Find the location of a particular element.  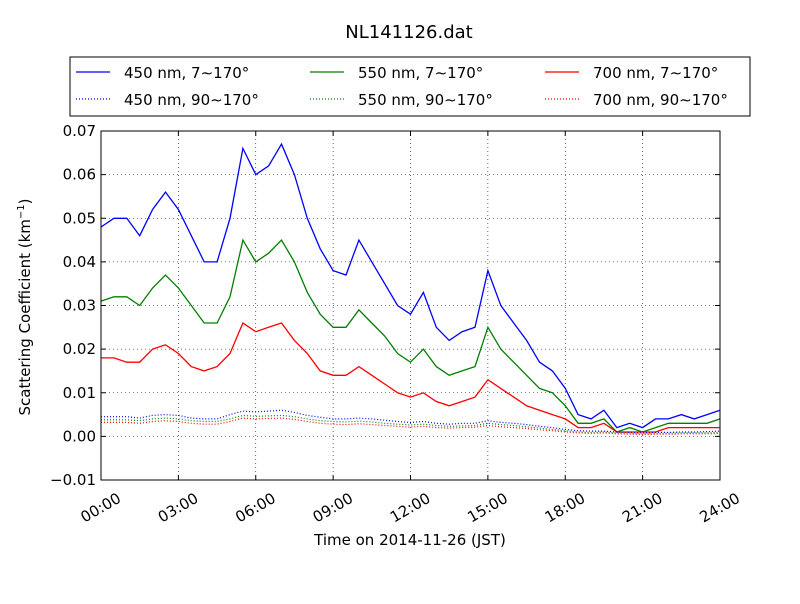

y-tick-label: 0.03 is located at coordinates (79, 306).